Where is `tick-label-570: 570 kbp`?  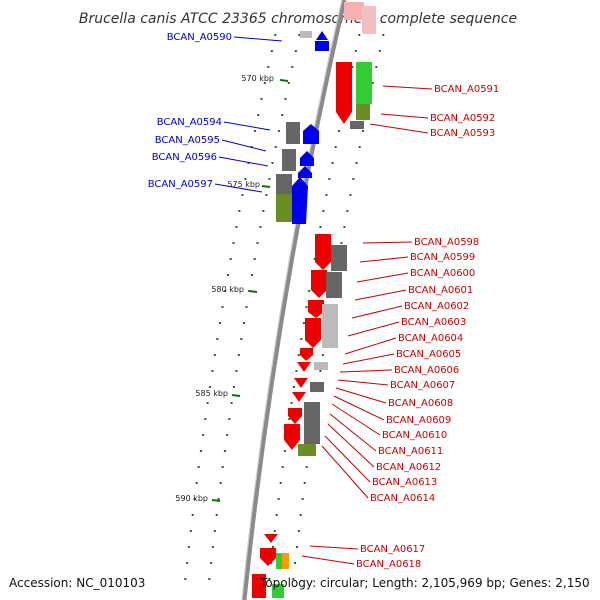 tick-label-570: 570 kbp is located at coordinates (257, 78).